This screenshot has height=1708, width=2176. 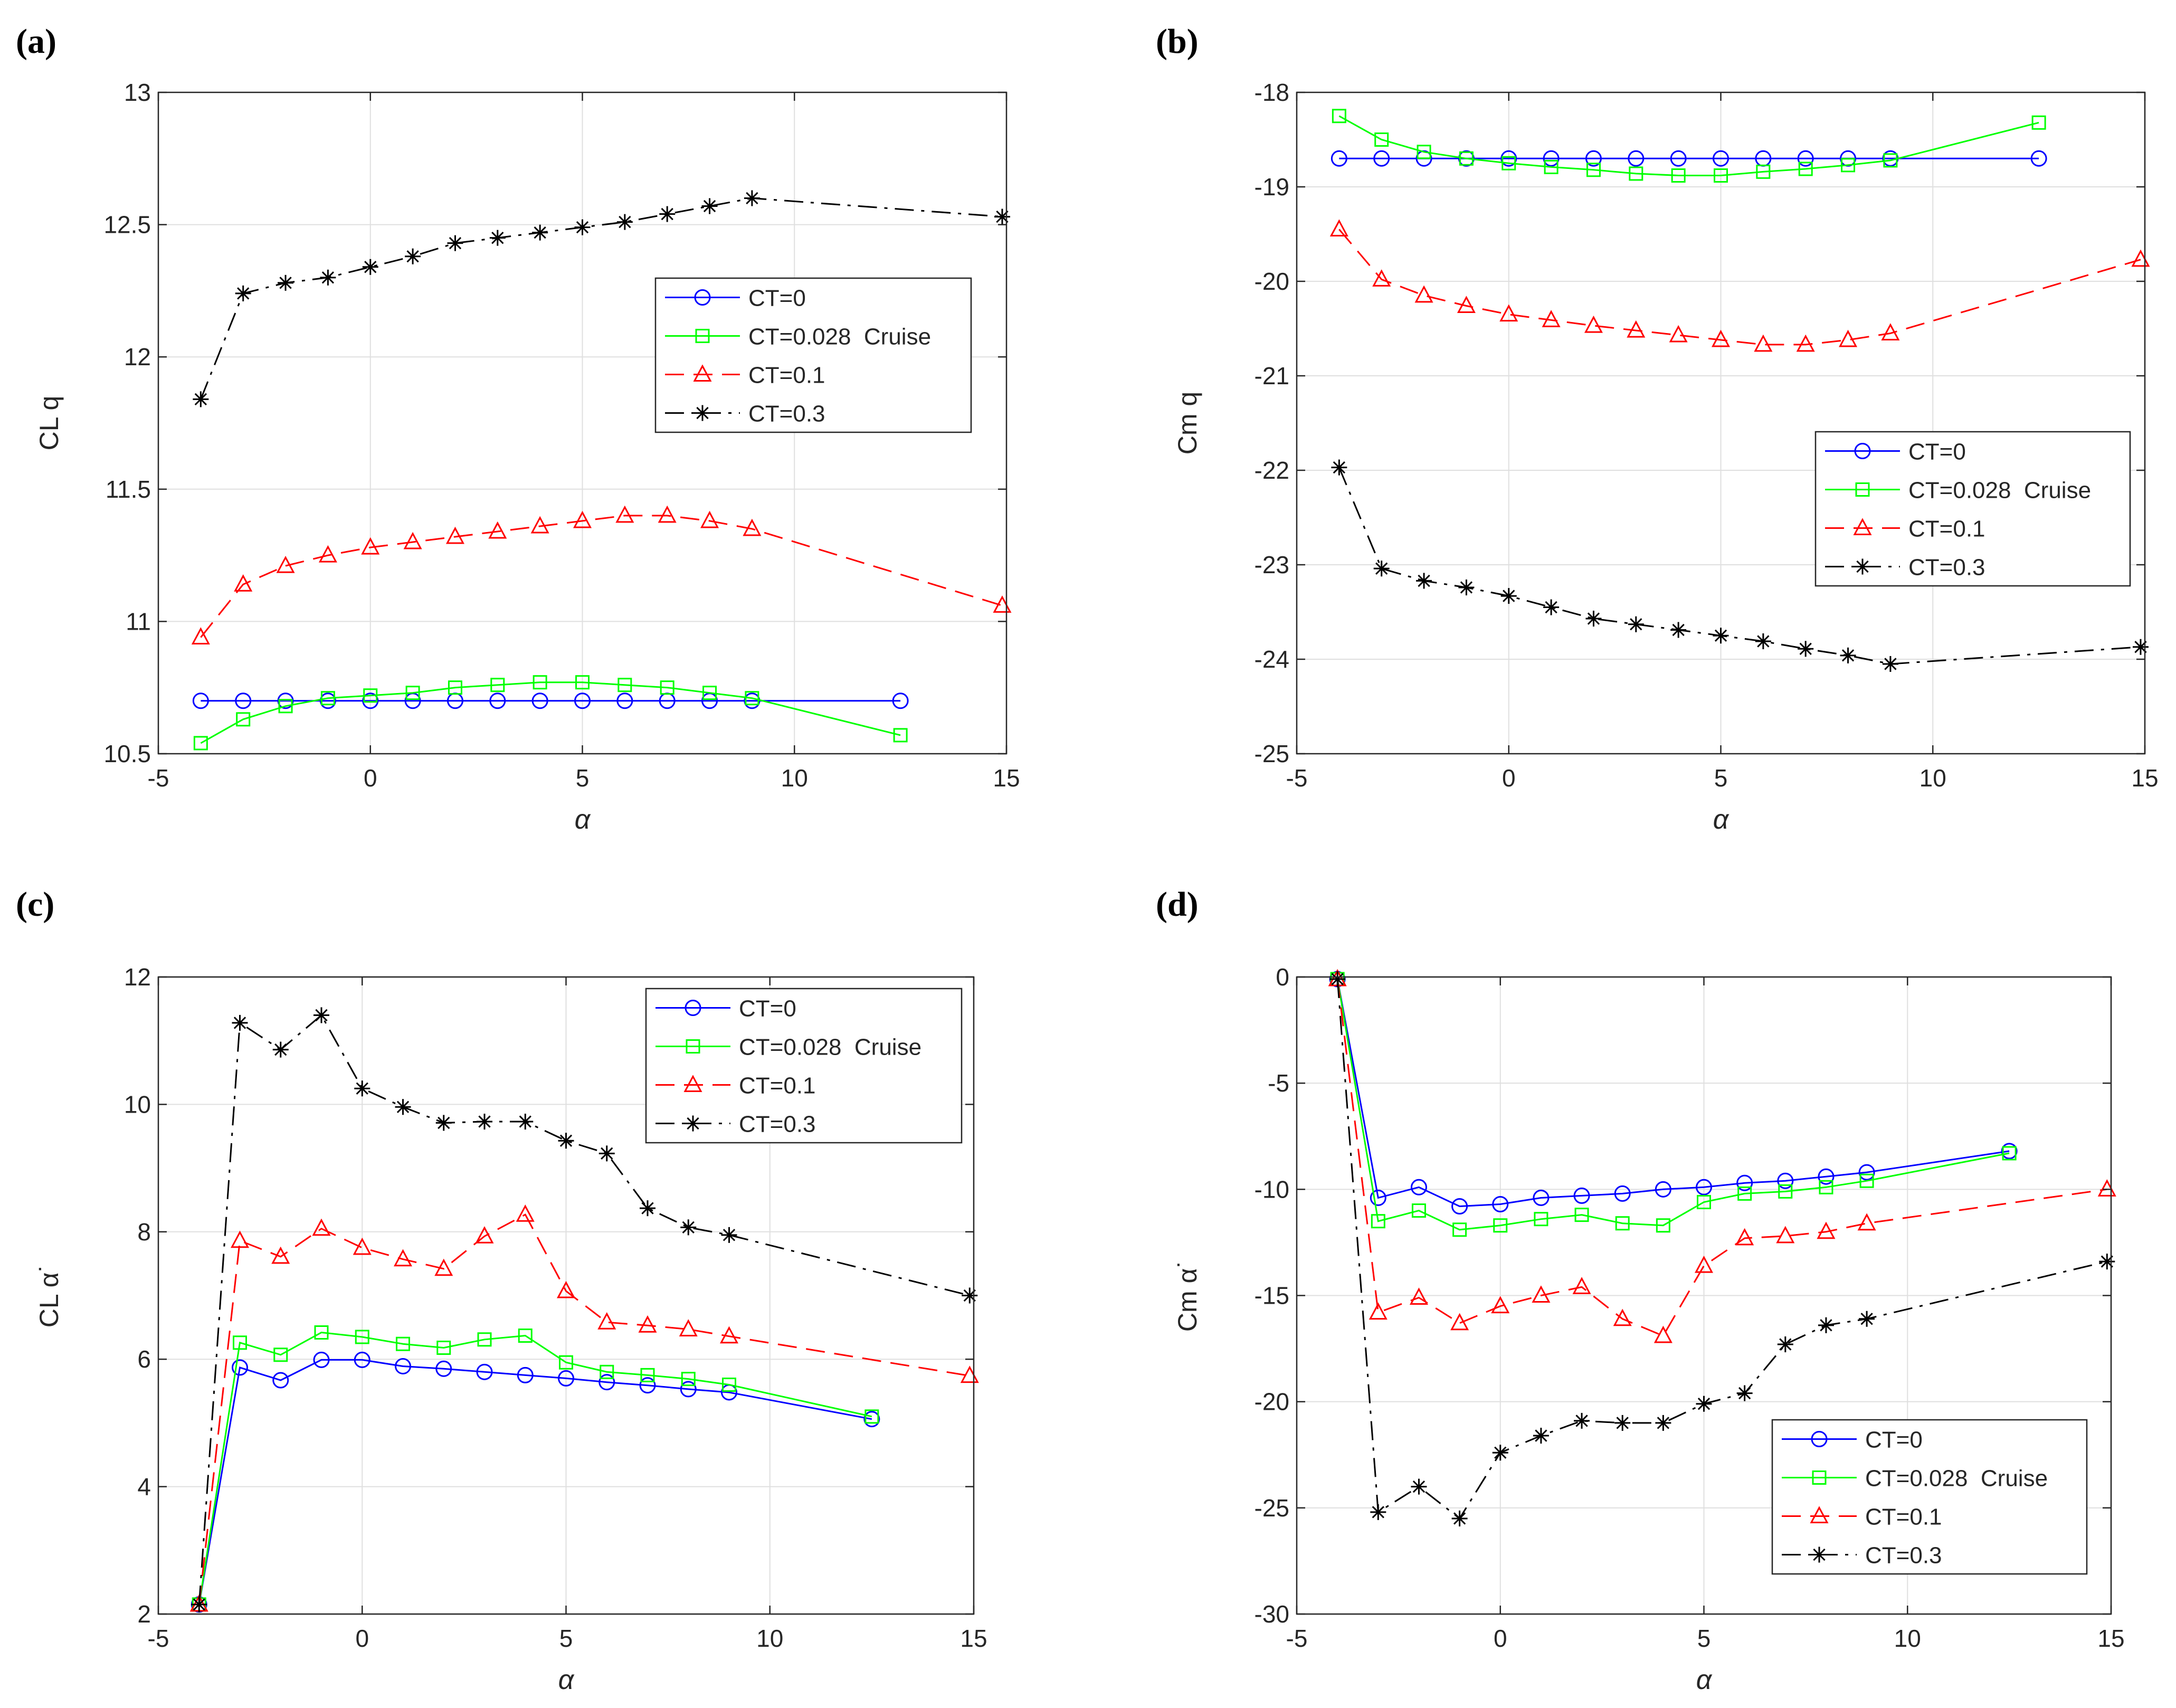 What do you see at coordinates (839, 337) in the screenshot?
I see `legend-entry: CT=0.028 Cruise` at bounding box center [839, 337].